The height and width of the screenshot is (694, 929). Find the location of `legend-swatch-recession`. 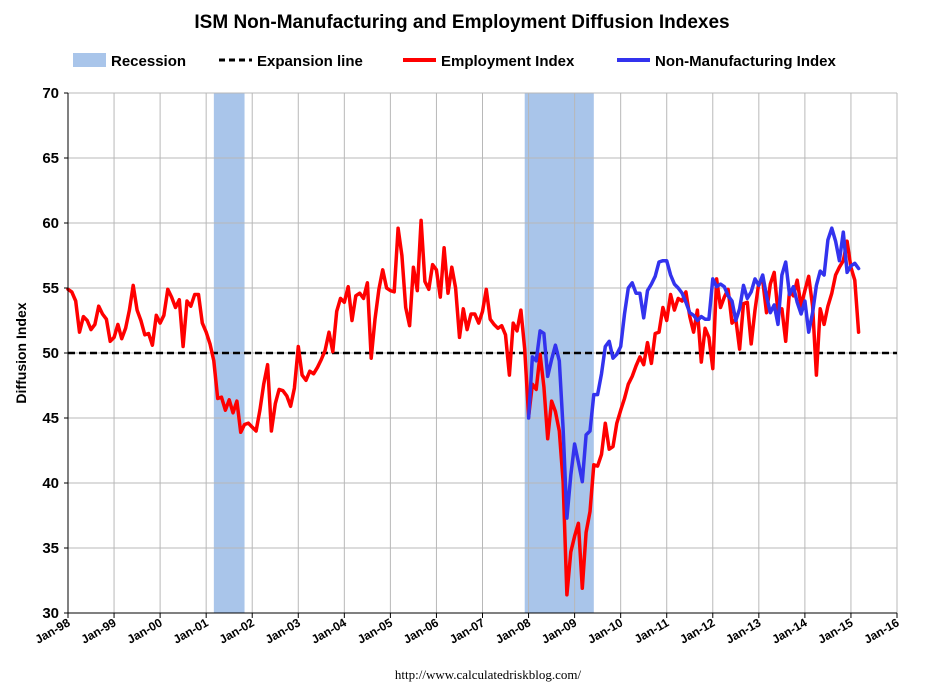

legend-swatch-recession is located at coordinates (89, 60).